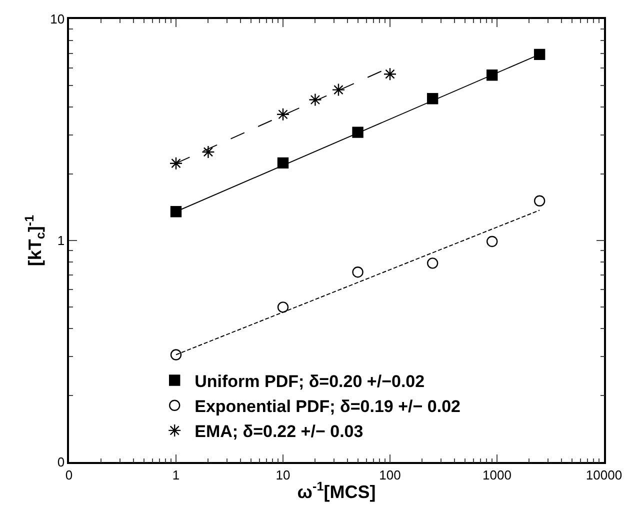 The height and width of the screenshot is (514, 634). I want to click on x-tick-label: 10, so click(283, 474).